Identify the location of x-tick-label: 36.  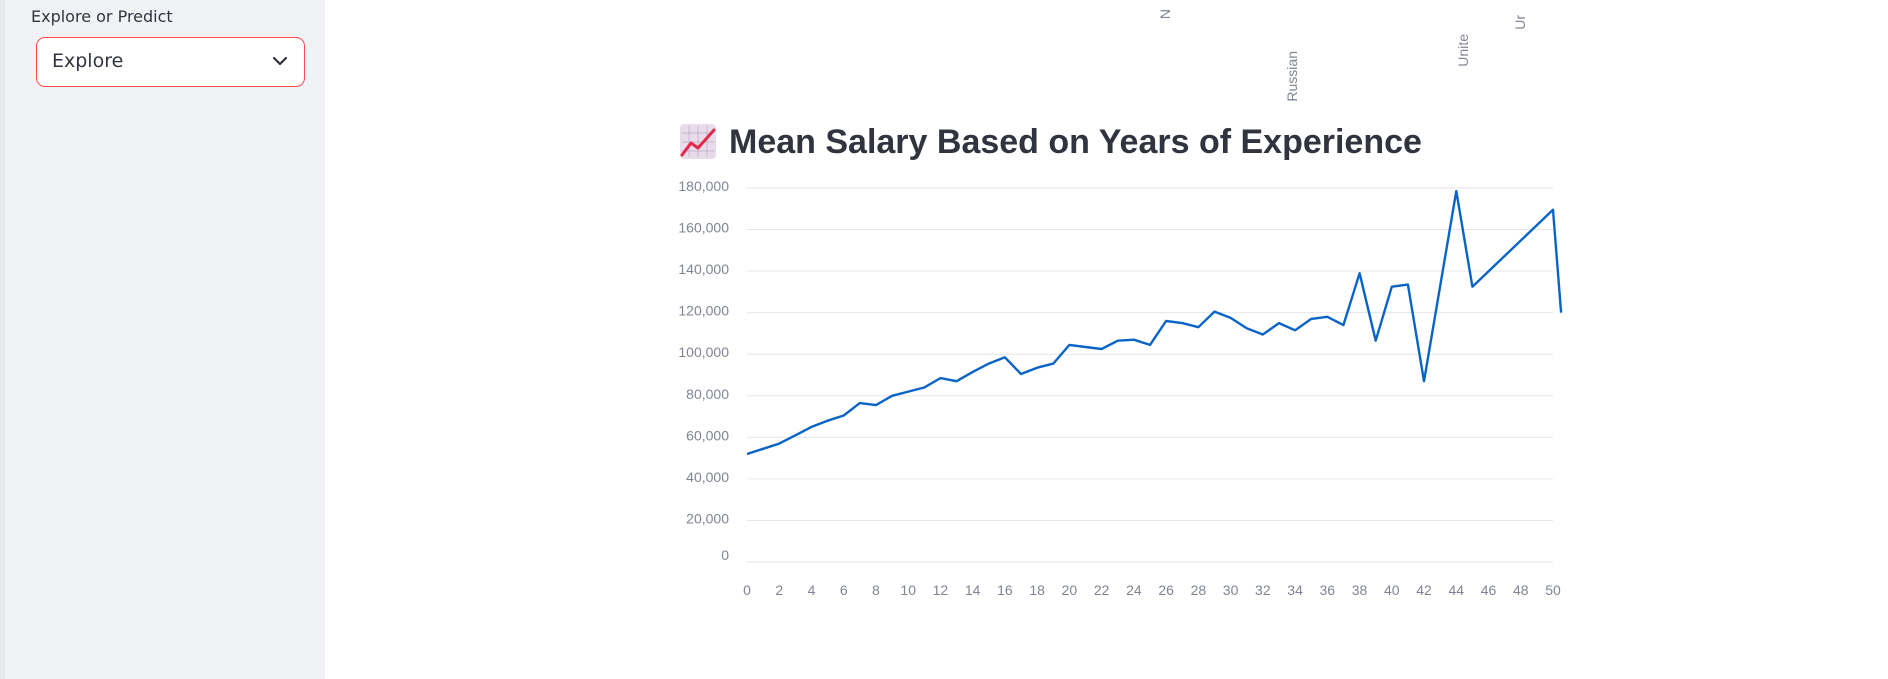
(1328, 590).